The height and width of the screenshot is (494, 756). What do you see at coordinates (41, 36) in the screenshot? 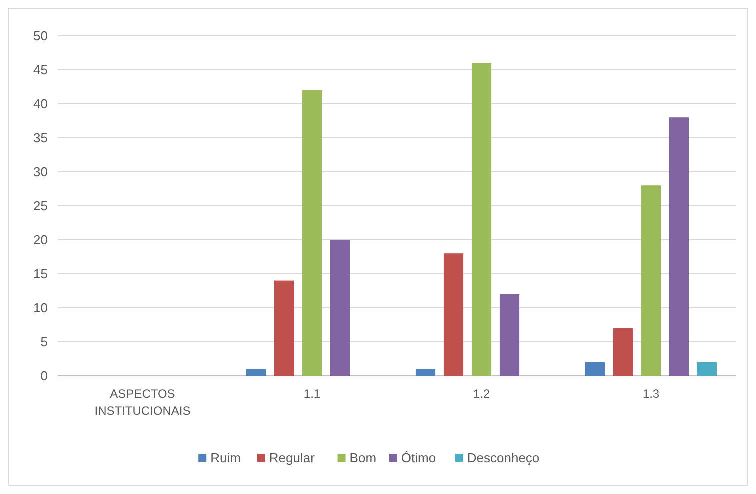
I see `y-tick-label: 50` at bounding box center [41, 36].